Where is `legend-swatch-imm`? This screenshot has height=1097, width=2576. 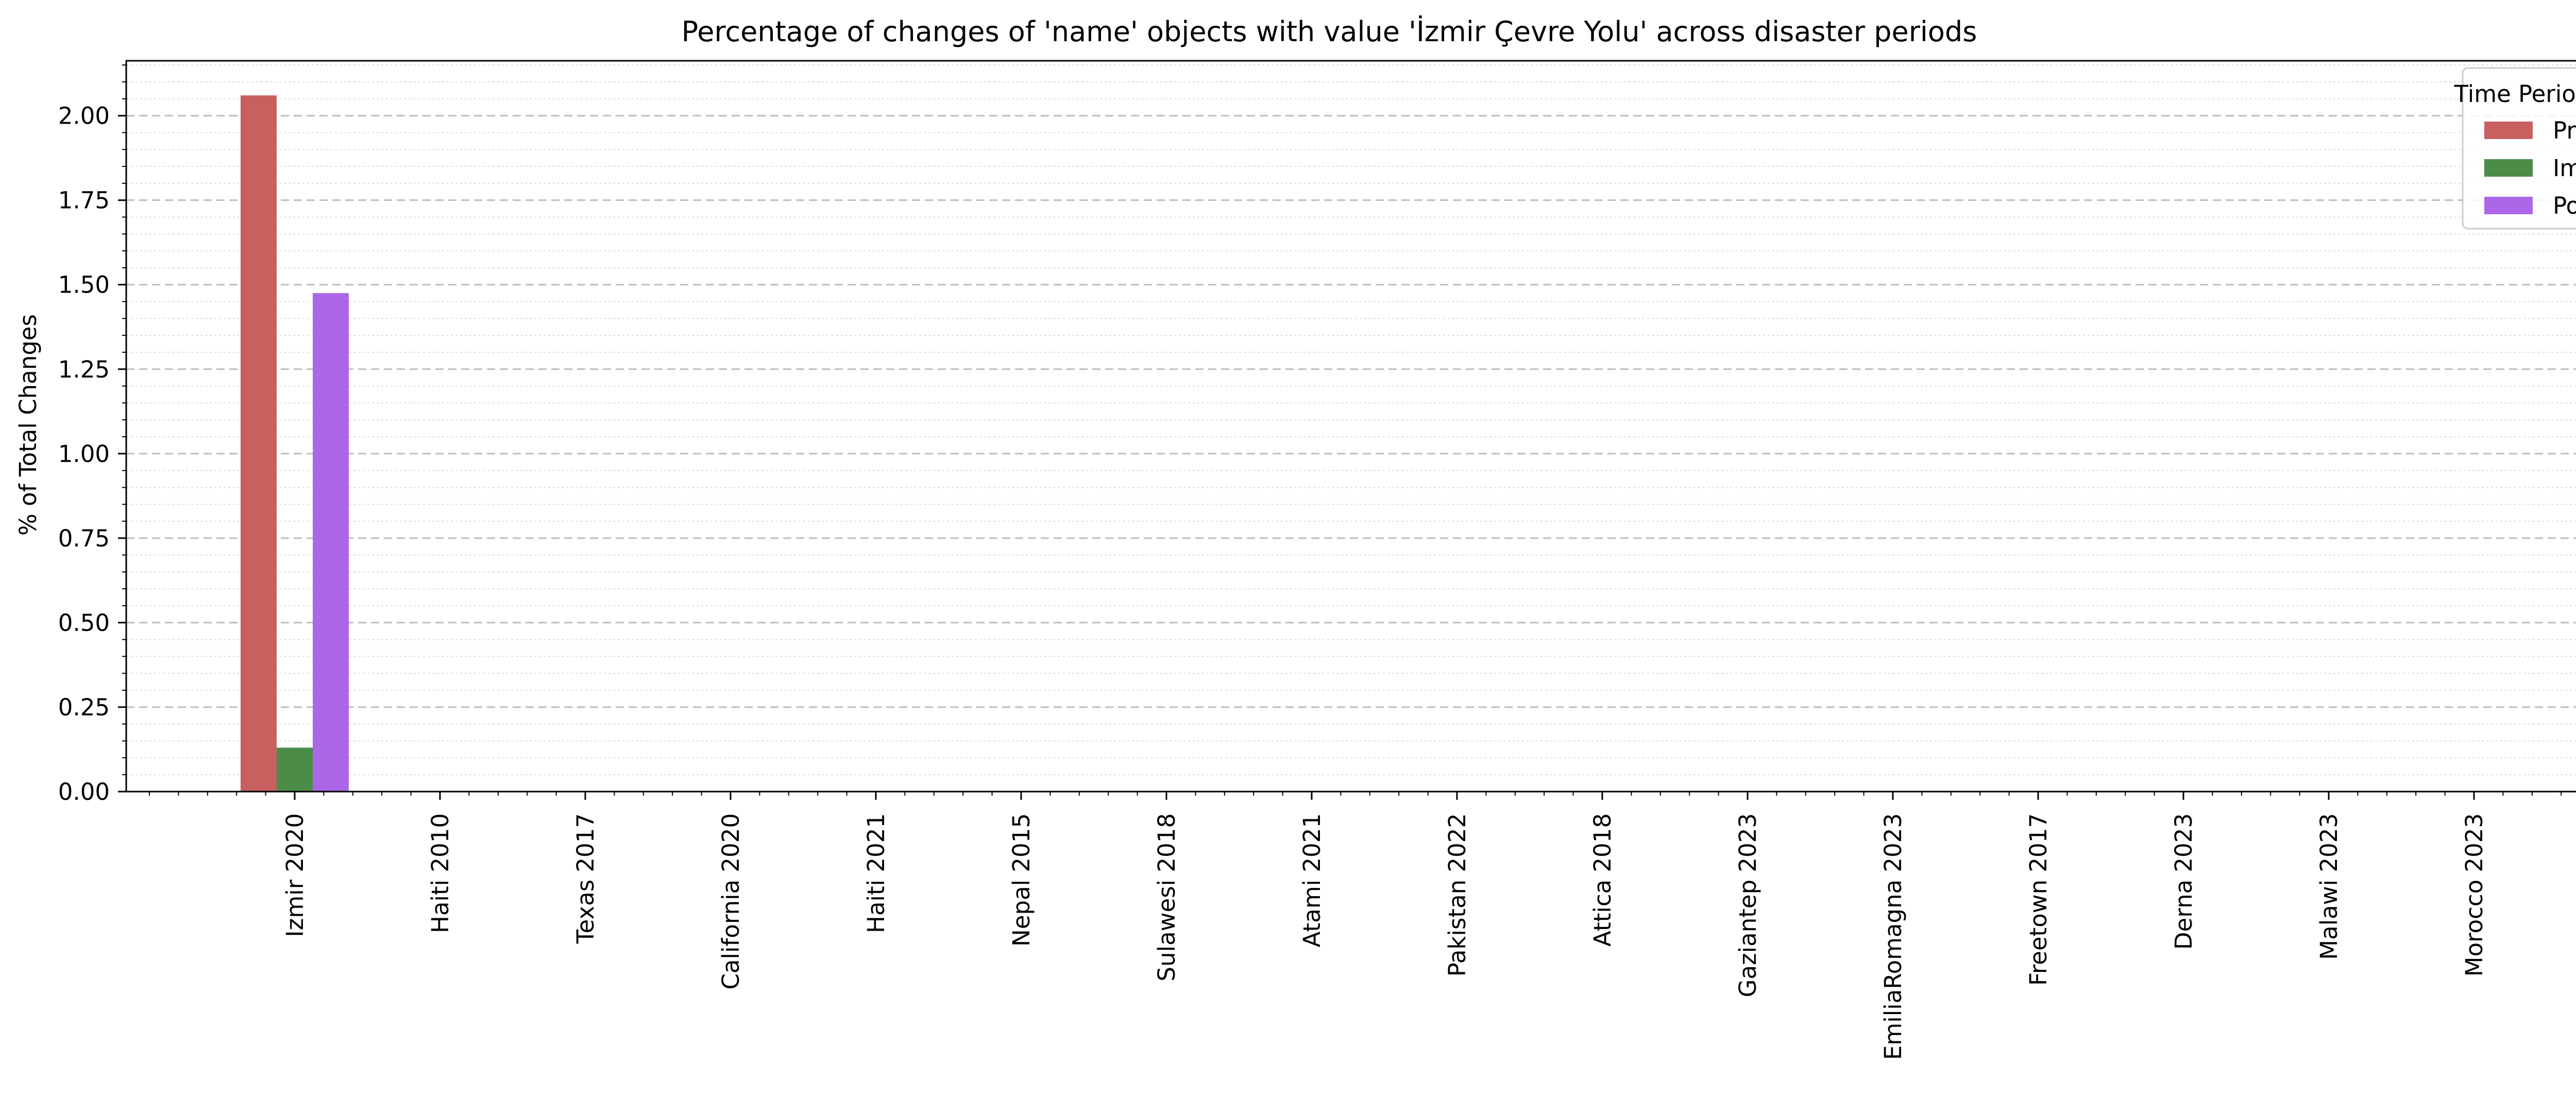
legend-swatch-imm is located at coordinates (2508, 168).